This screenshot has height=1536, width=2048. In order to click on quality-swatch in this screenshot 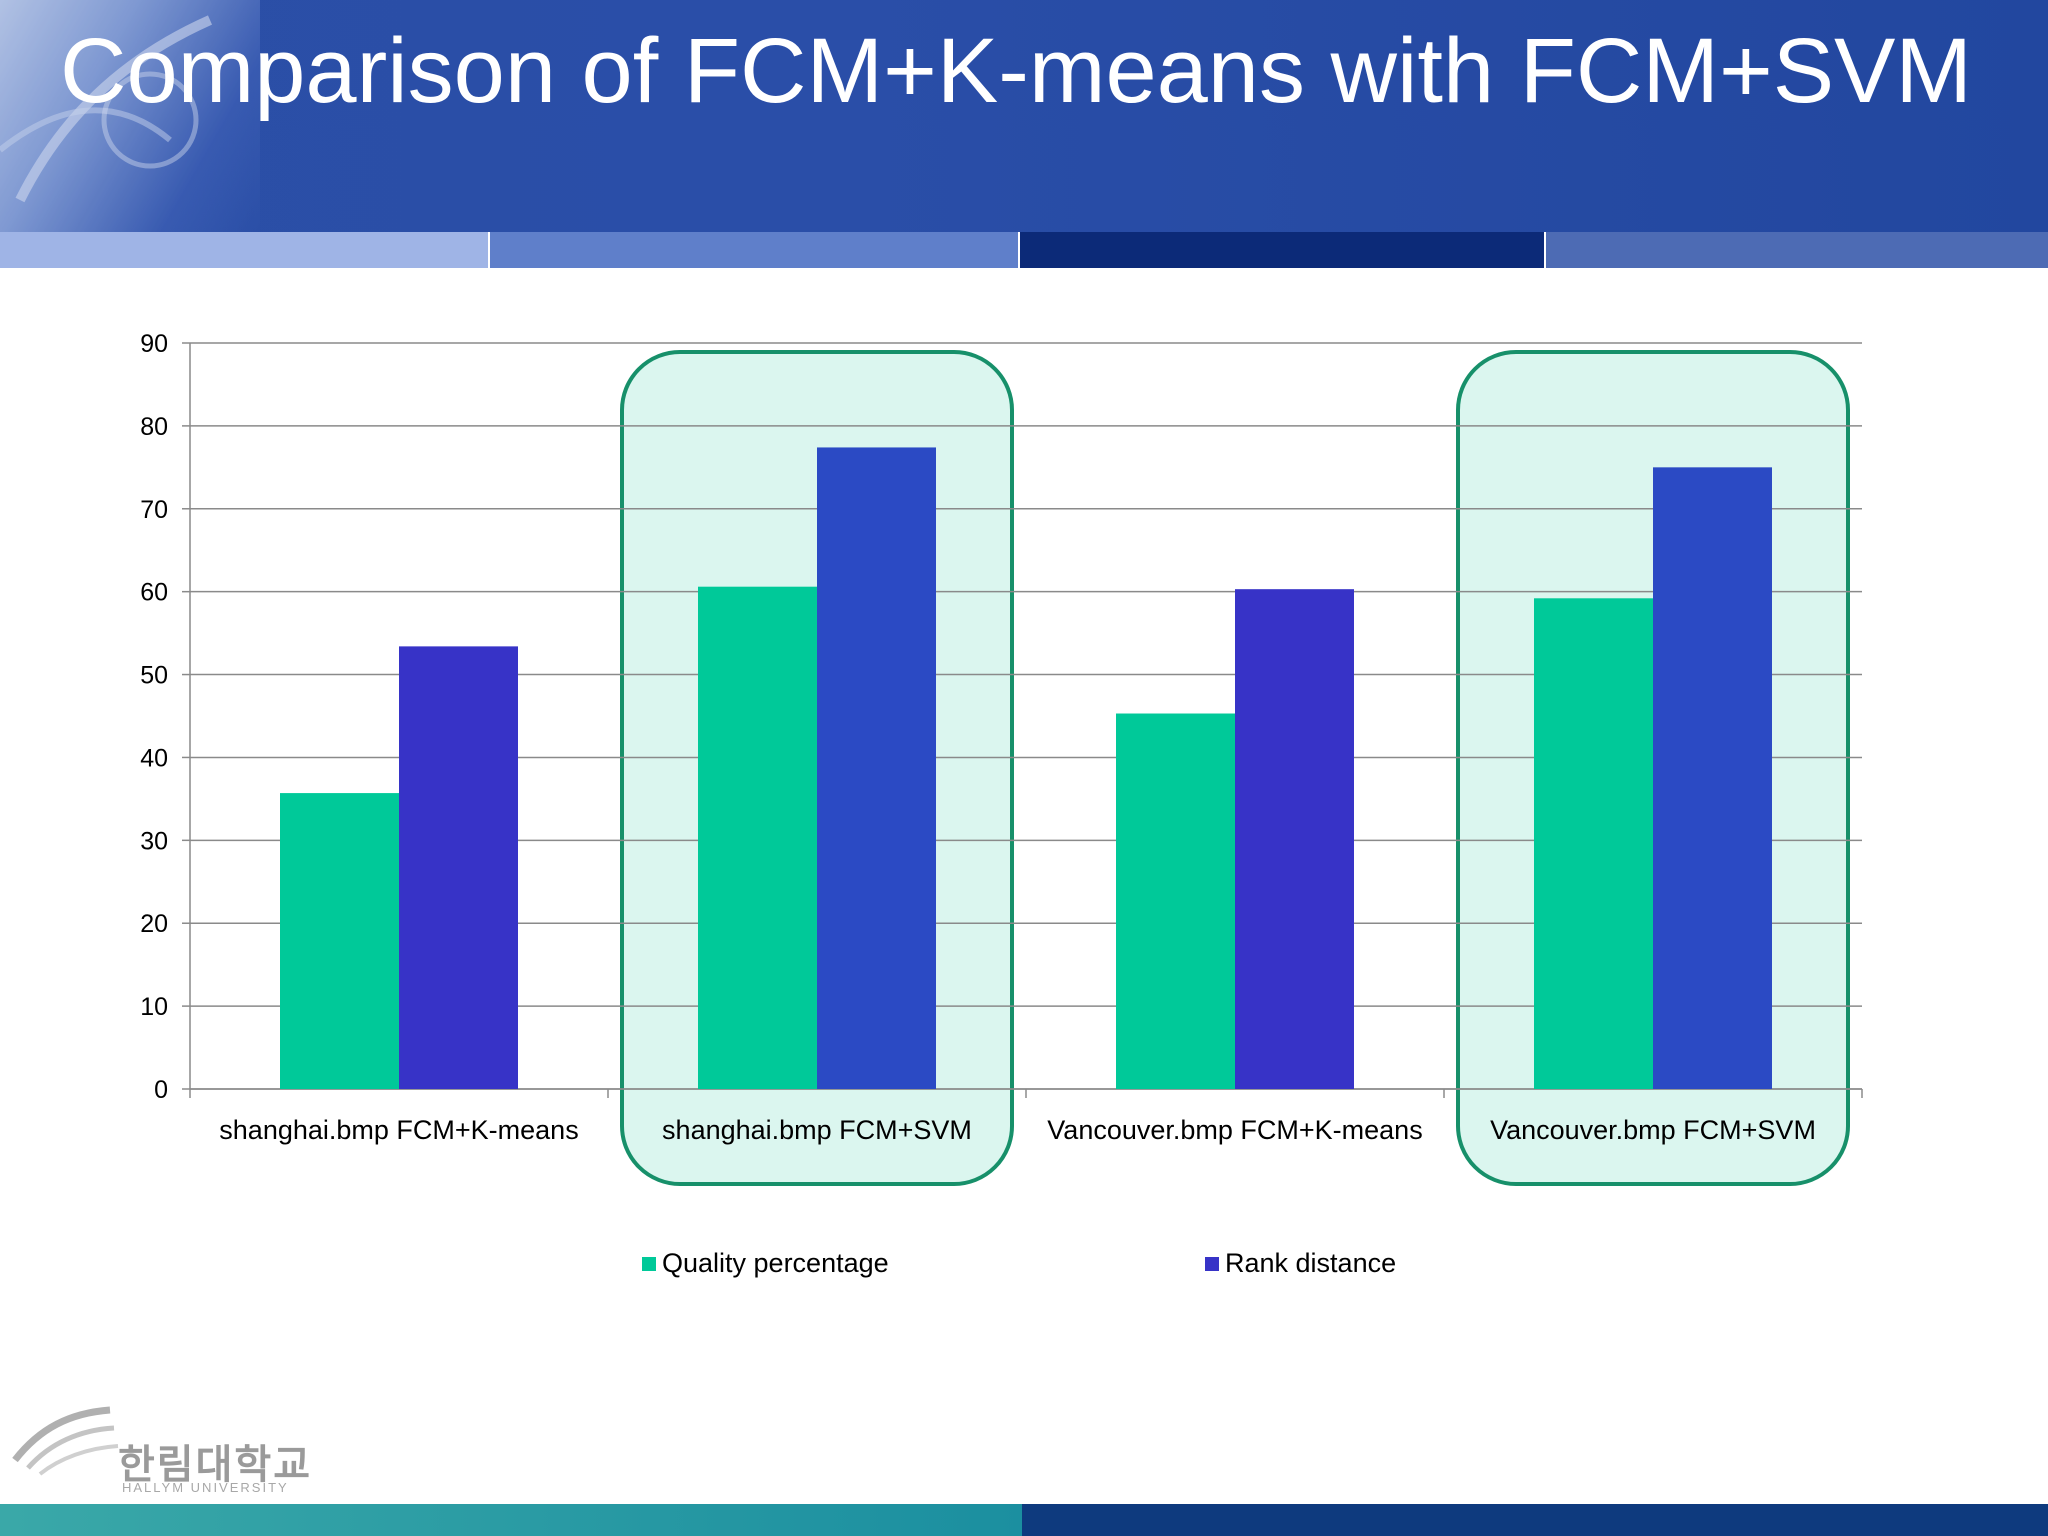, I will do `click(649, 1263)`.